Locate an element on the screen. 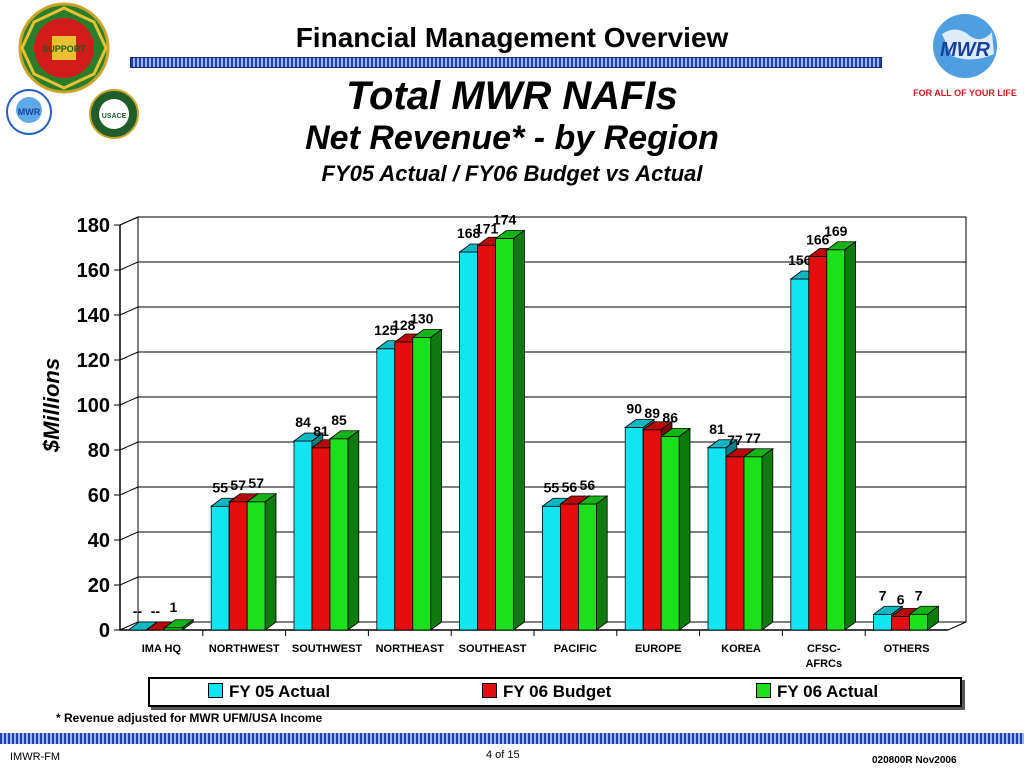 The width and height of the screenshot is (1024, 768). legend-item-fy06-actual: FY 06 Actual is located at coordinates (817, 692).